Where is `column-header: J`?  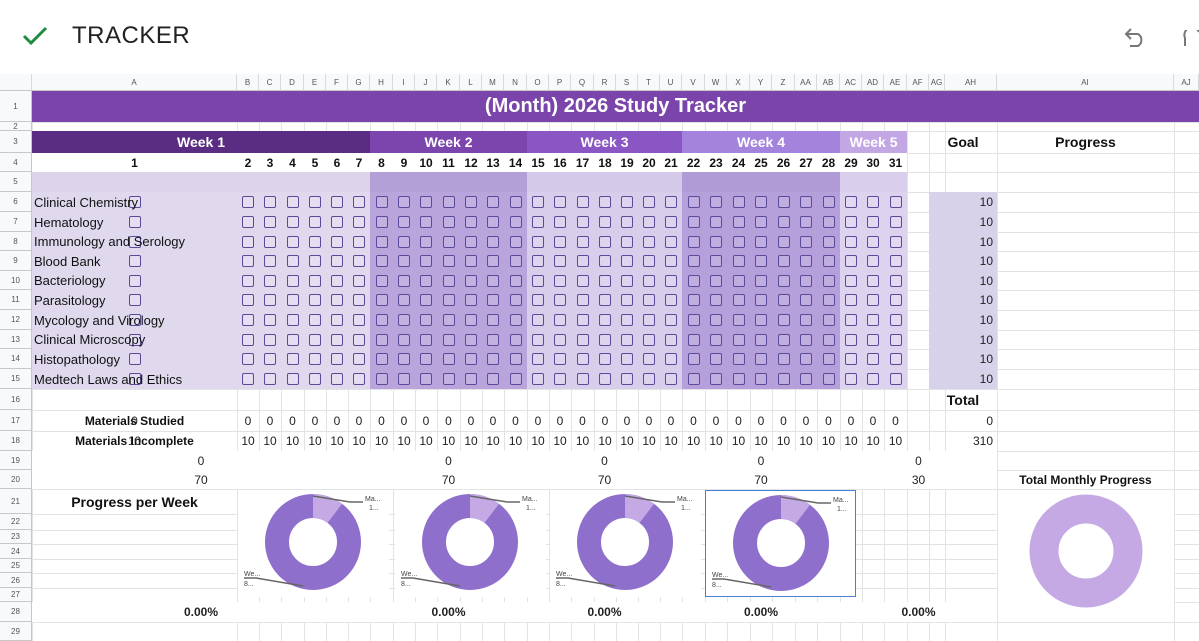 column-header: J is located at coordinates (426, 82).